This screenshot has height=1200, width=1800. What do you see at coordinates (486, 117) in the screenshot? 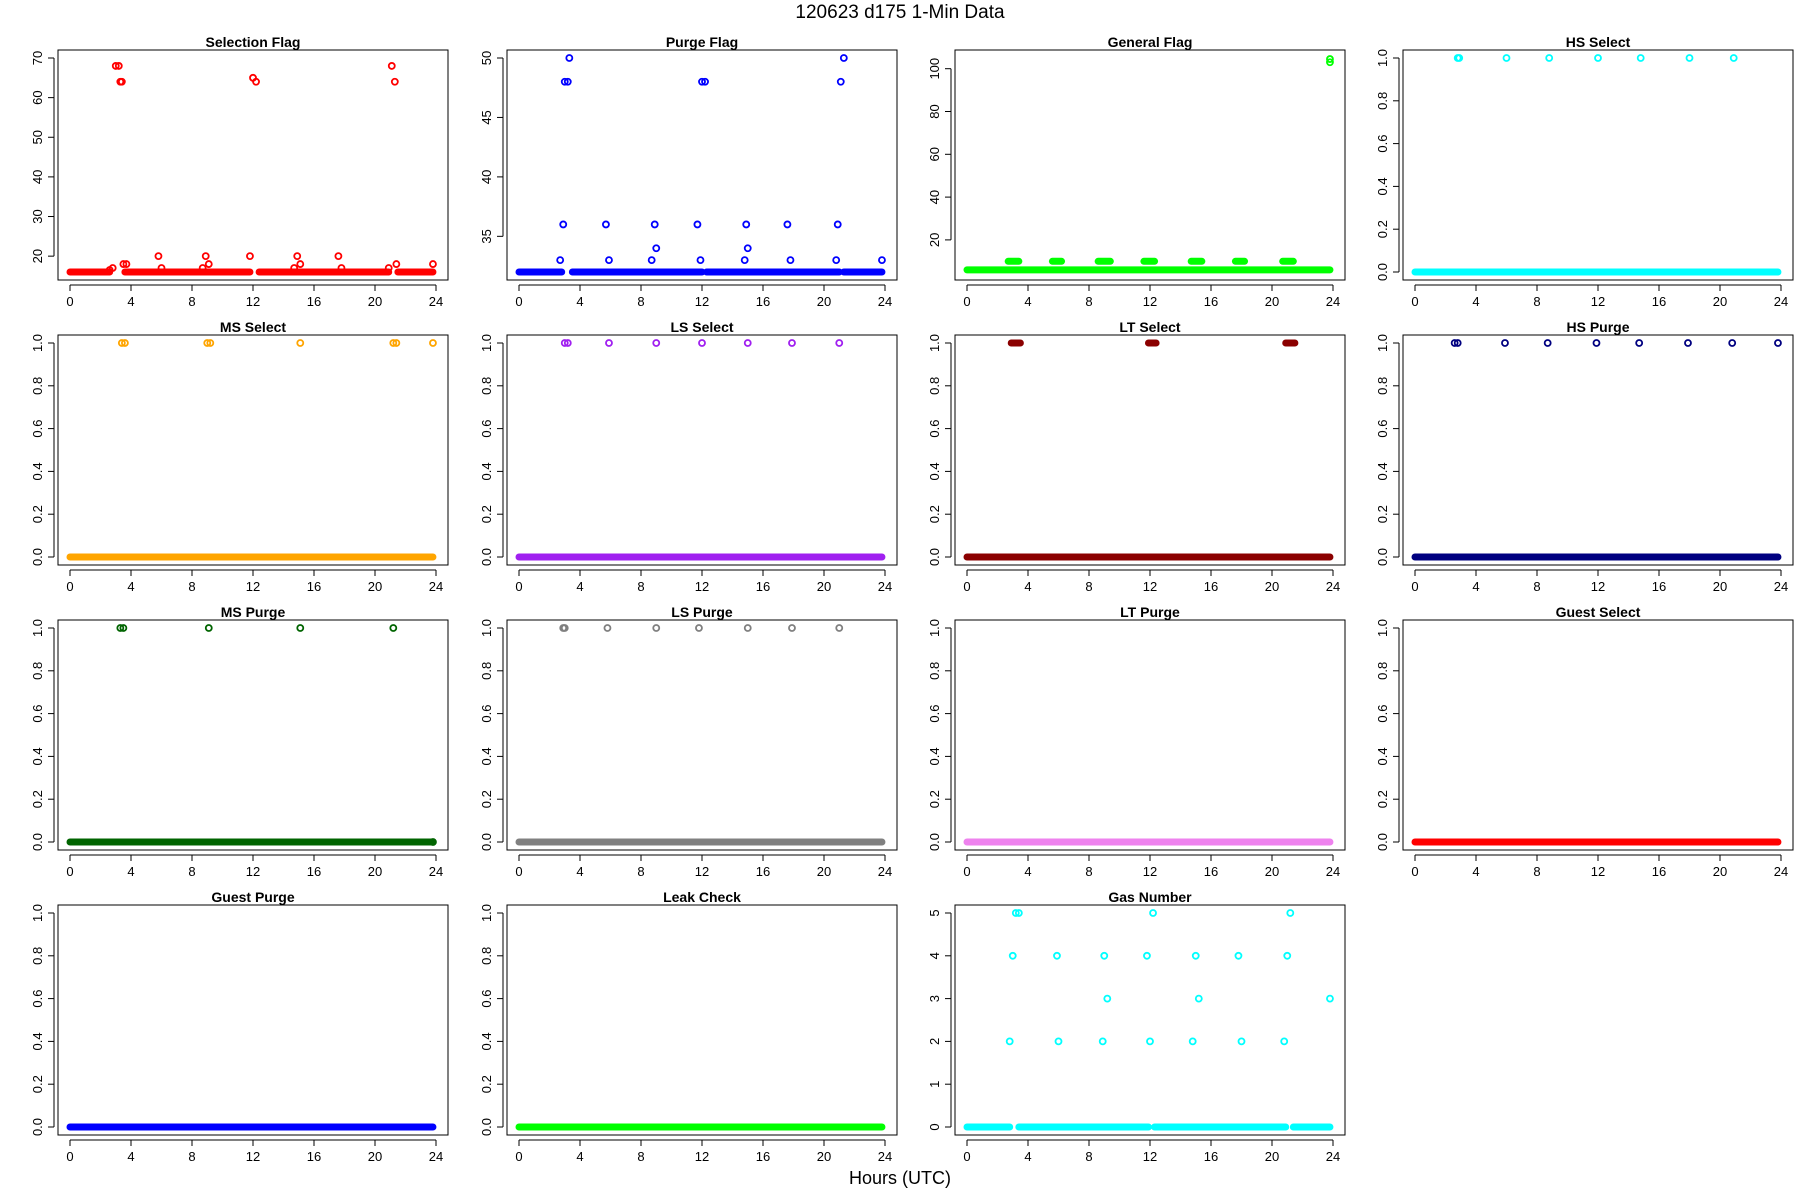
I see `y-tick-label: 45` at bounding box center [486, 117].